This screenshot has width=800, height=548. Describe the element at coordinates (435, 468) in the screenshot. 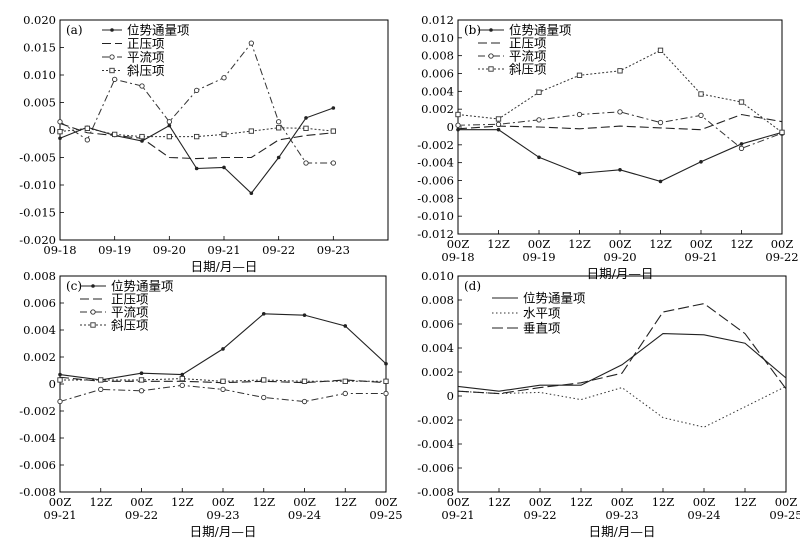

I see `y-tick-label: -0.006` at that location.